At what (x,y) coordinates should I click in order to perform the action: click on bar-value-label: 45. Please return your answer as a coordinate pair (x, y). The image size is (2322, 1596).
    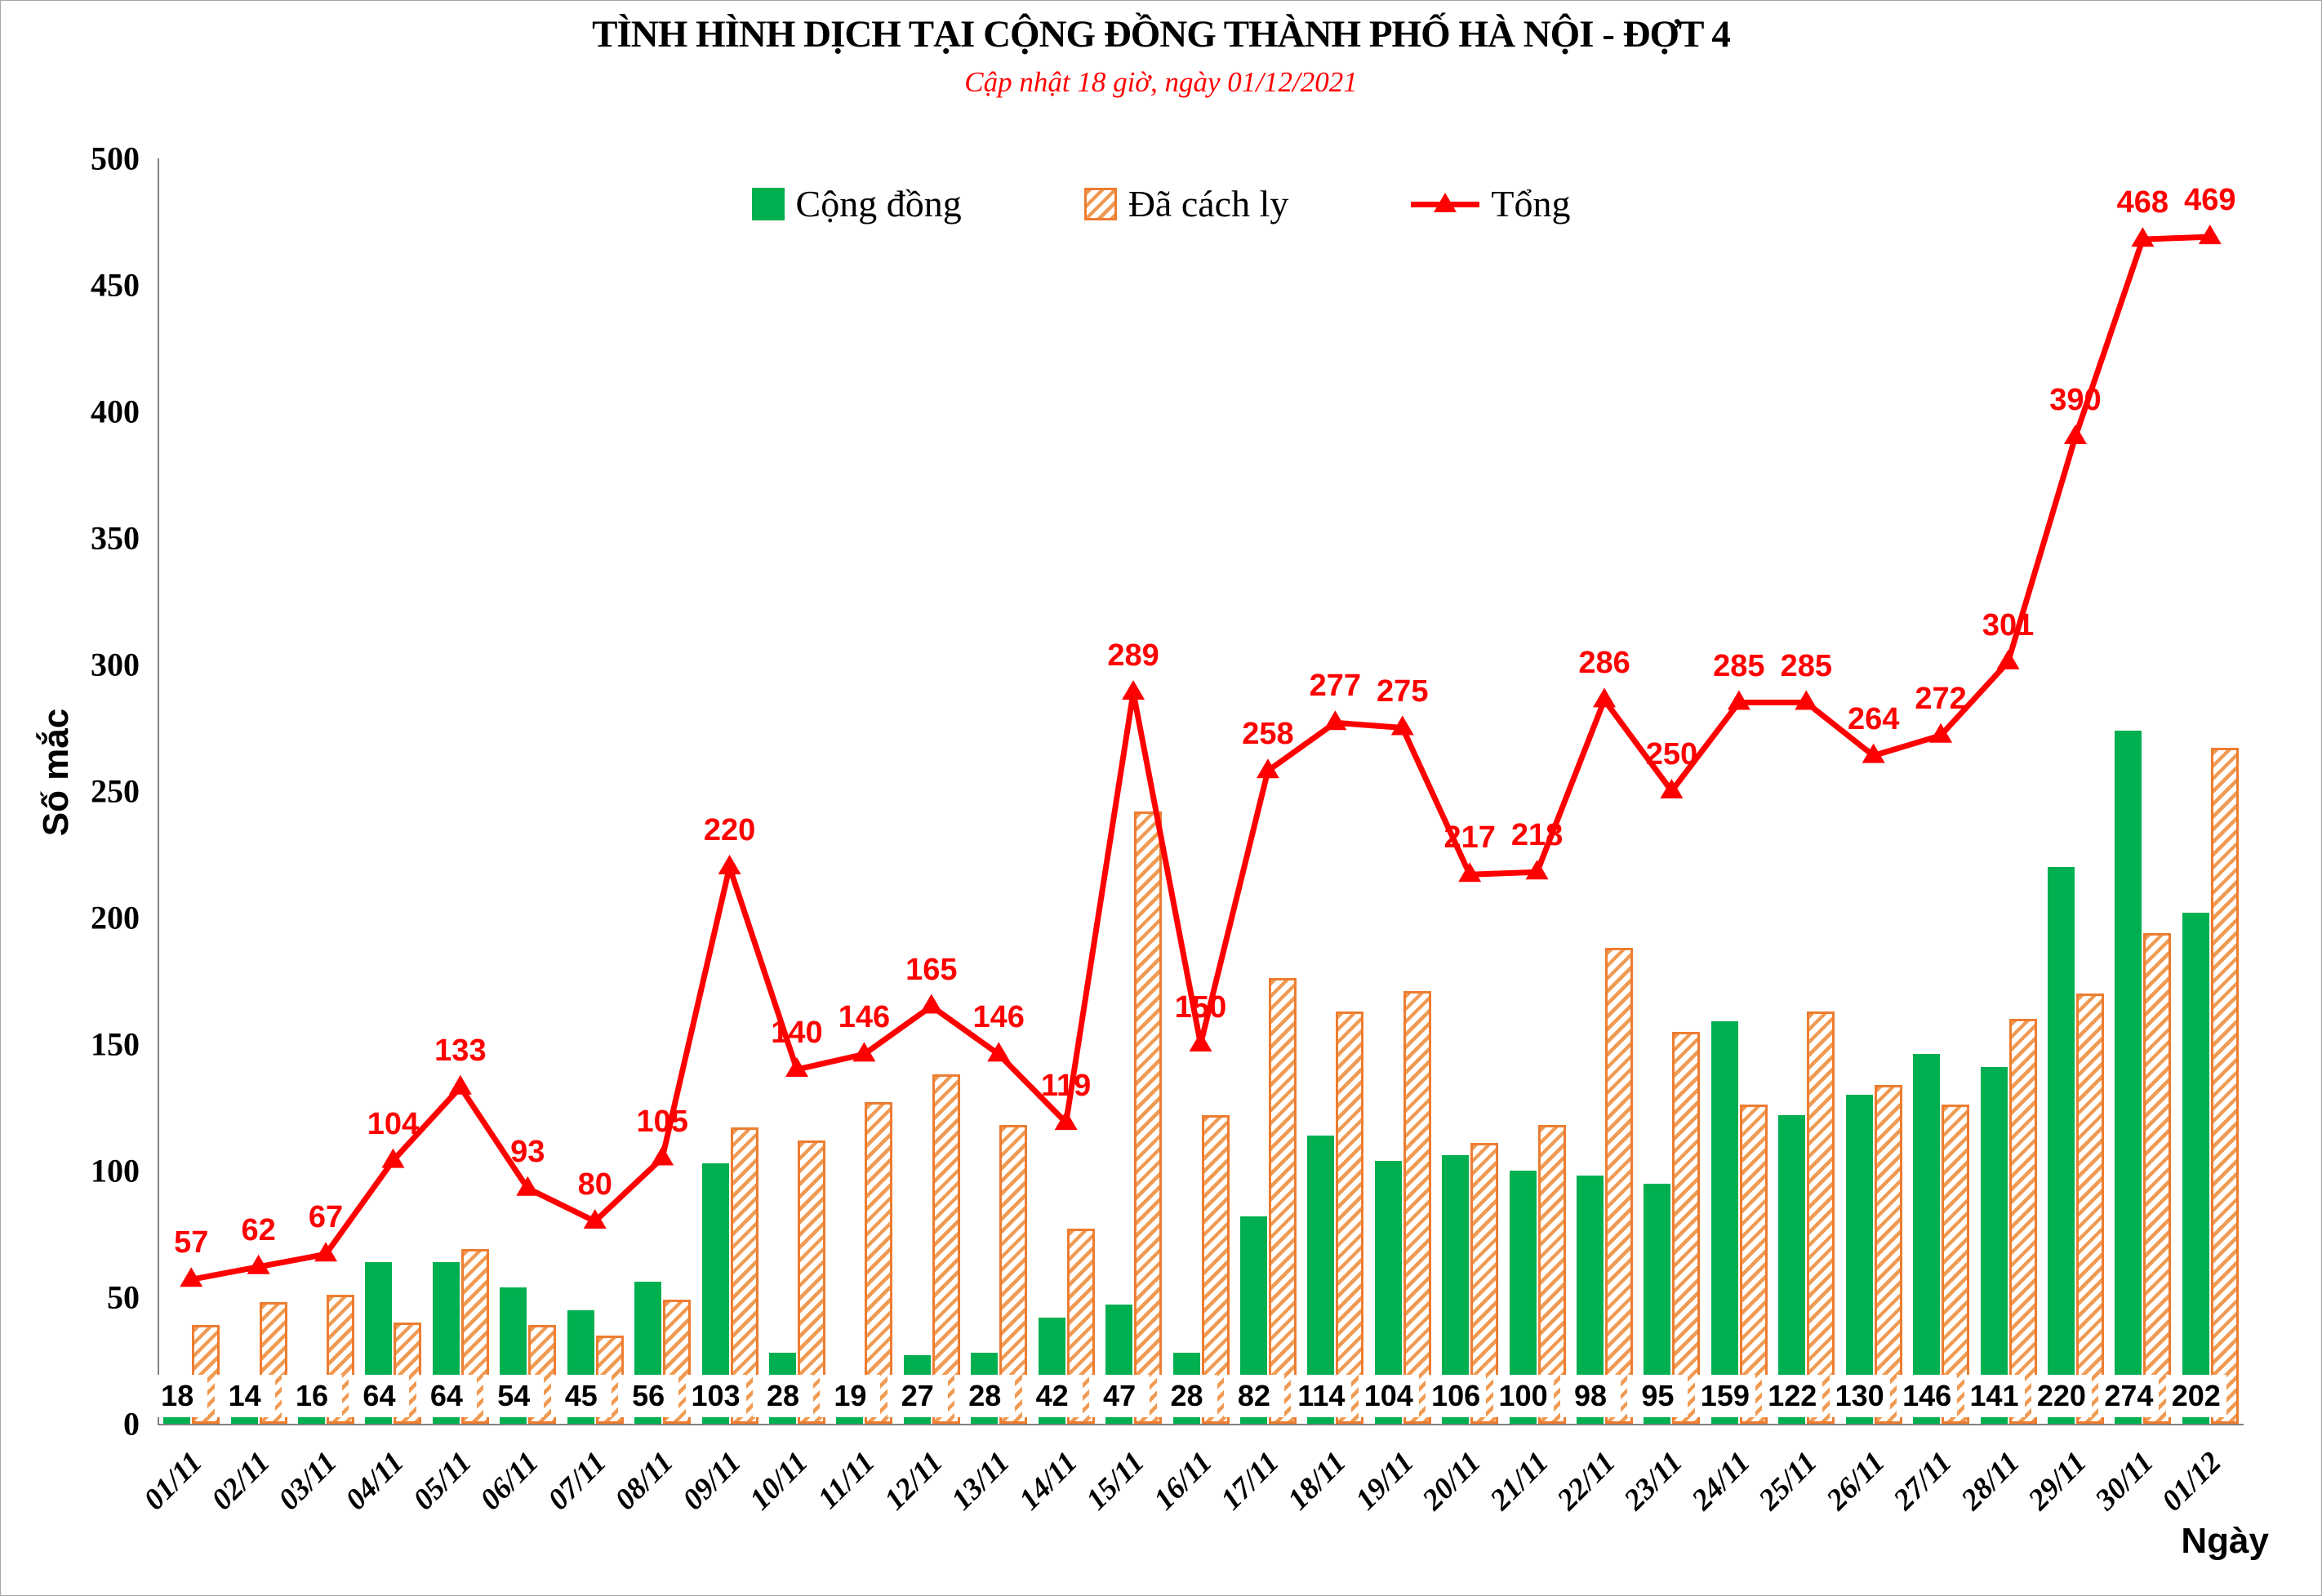
    Looking at the image, I should click on (581, 1396).